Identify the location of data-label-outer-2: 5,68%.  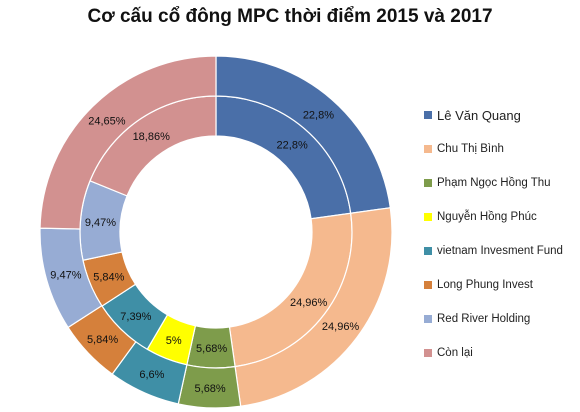
(210, 389).